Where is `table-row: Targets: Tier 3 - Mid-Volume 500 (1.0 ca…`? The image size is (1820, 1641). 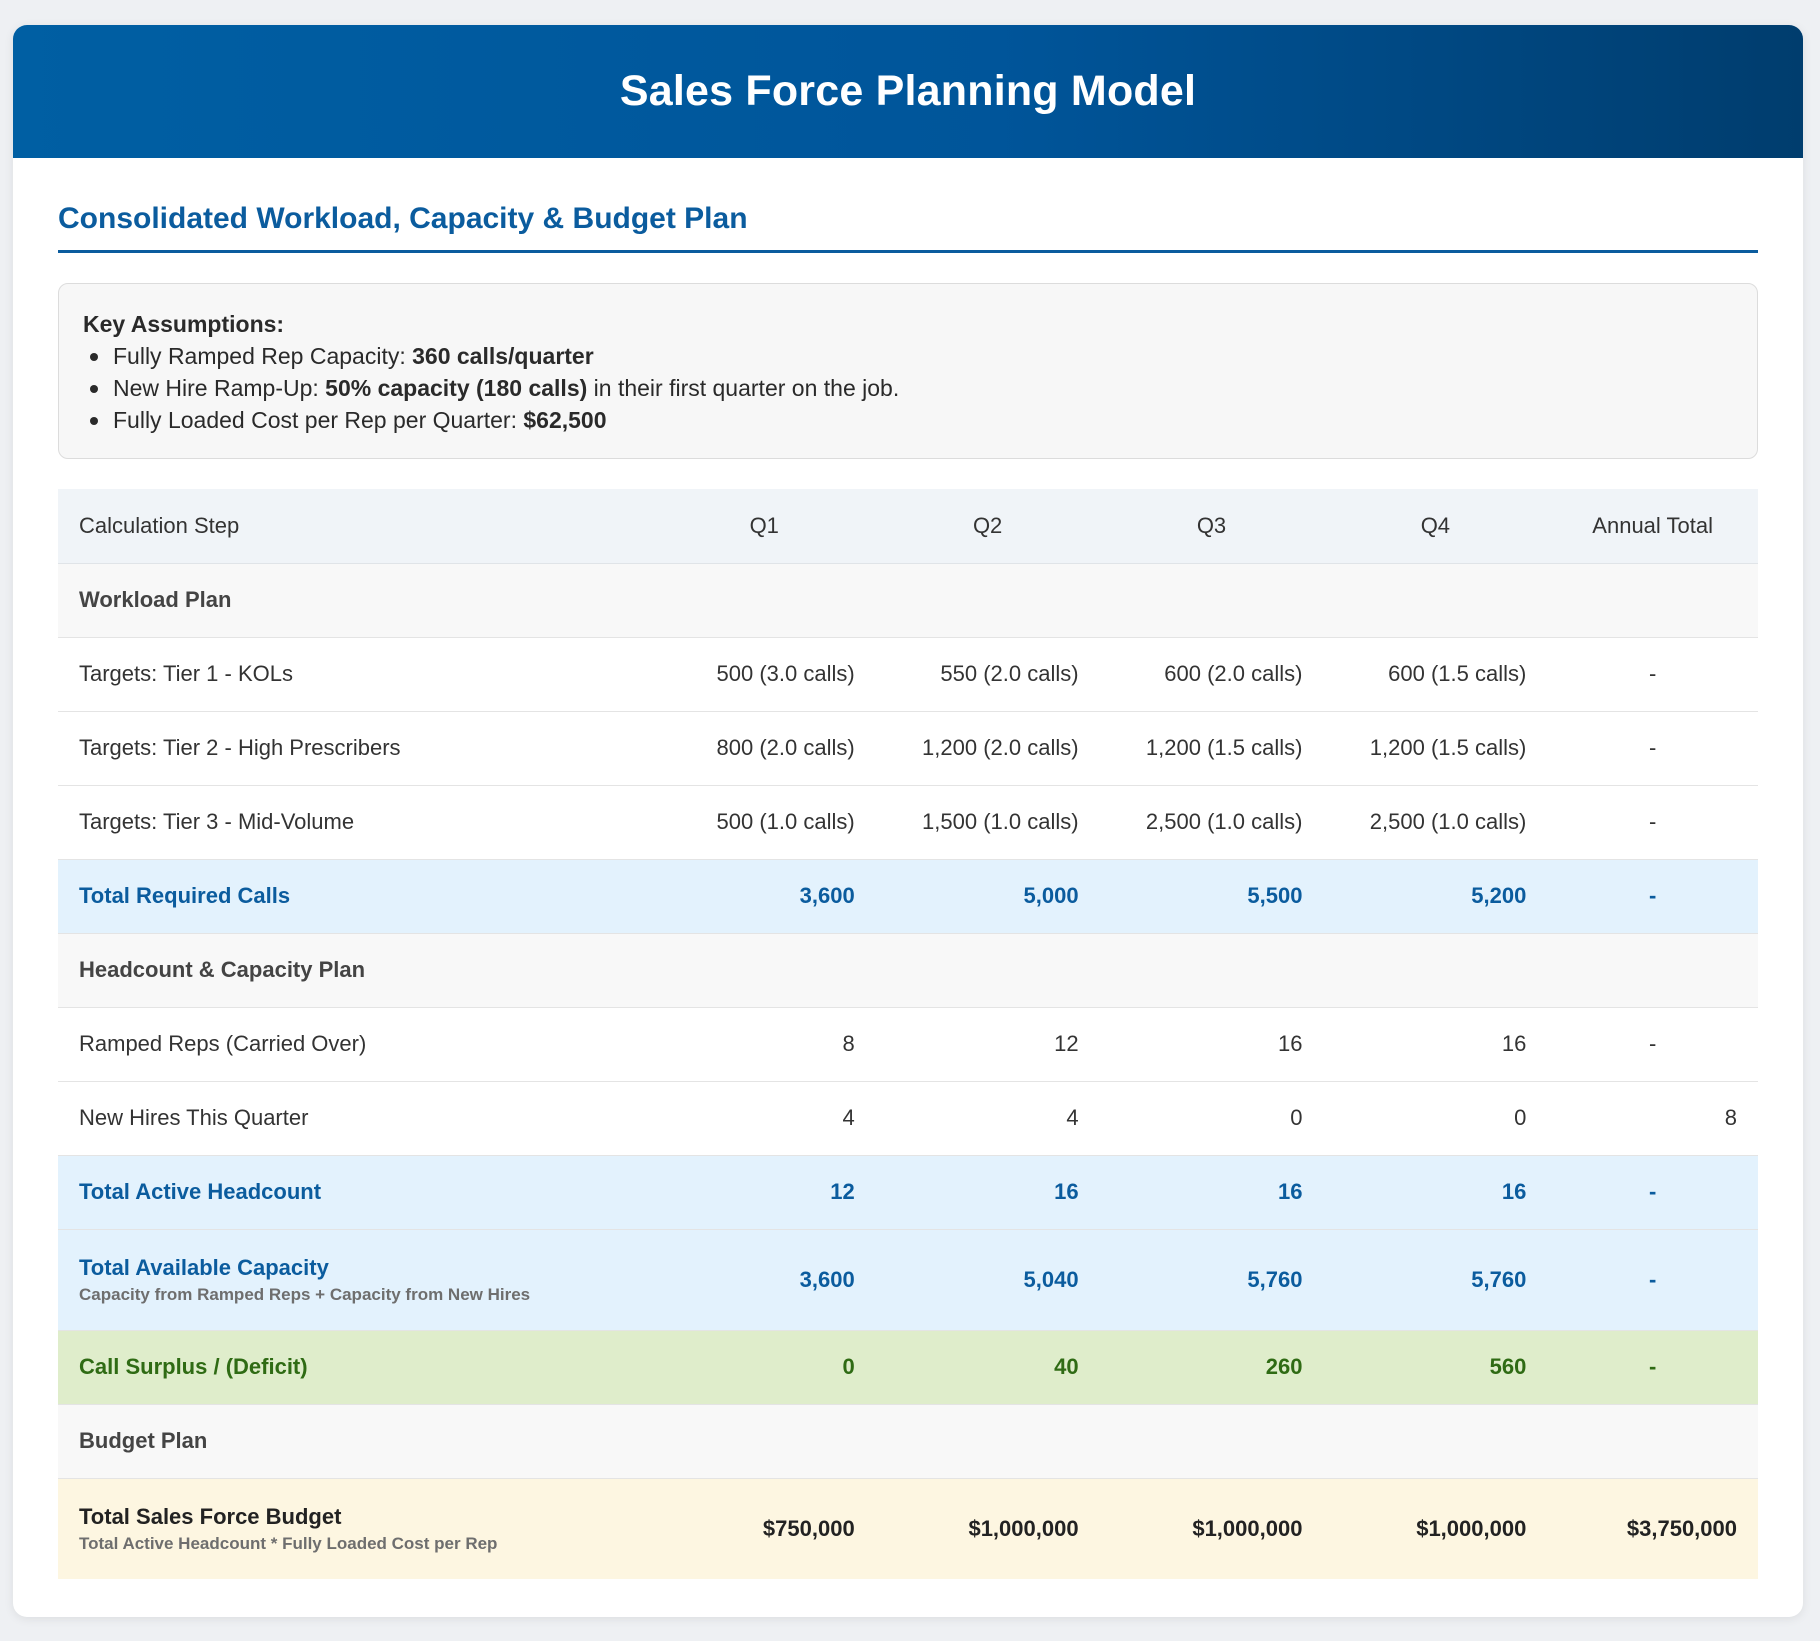 table-row: Targets: Tier 3 - Mid-Volume 500 (1.0 ca… is located at coordinates (908, 822).